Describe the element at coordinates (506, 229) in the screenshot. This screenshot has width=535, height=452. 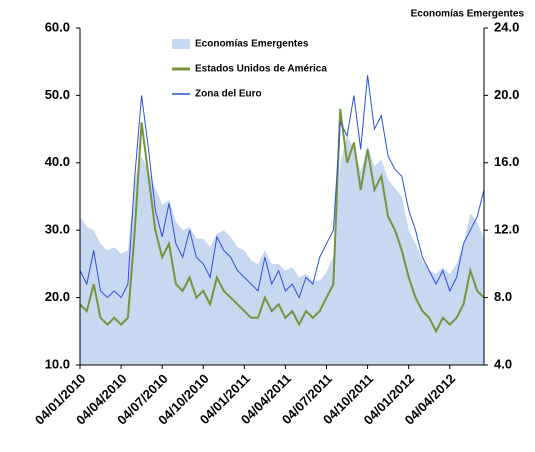
I see `y2-tick-label: 12.0` at that location.